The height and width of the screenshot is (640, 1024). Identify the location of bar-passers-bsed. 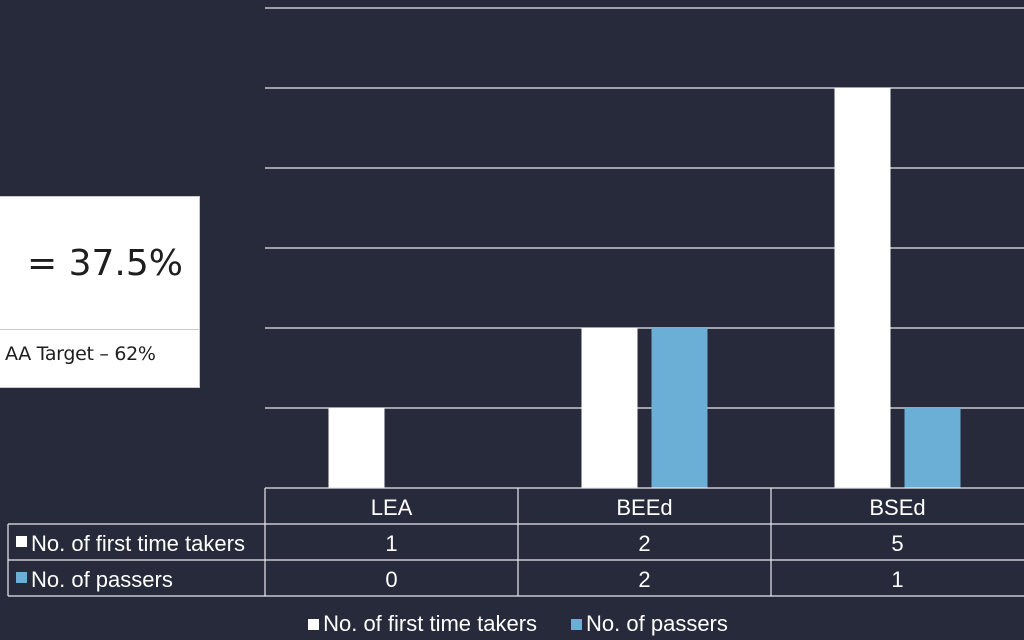
(932, 448).